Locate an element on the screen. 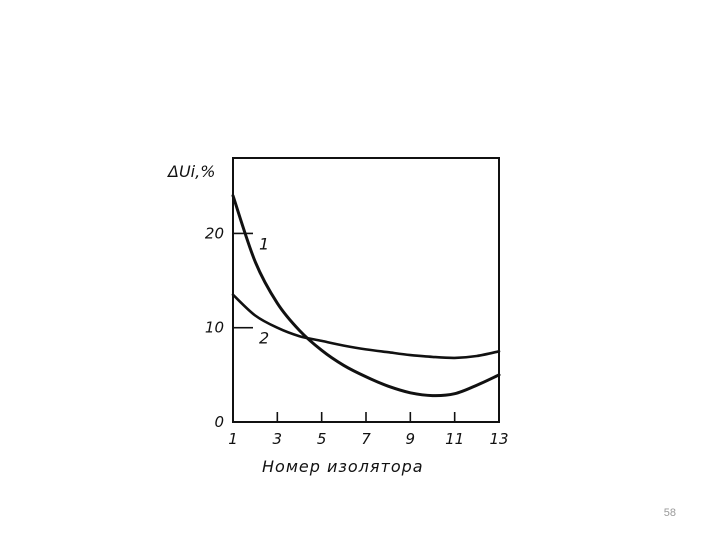 The width and height of the screenshot is (720, 540). y-tick-label: 10 is located at coordinates (214, 328).